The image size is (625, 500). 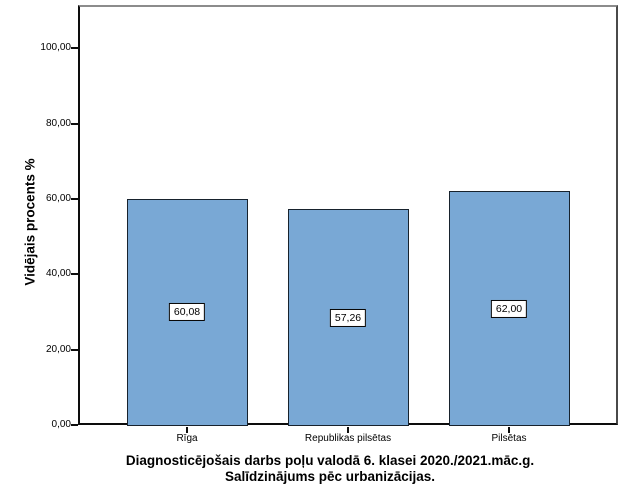 I want to click on y-tick-label: 100,00, so click(x=55, y=48).